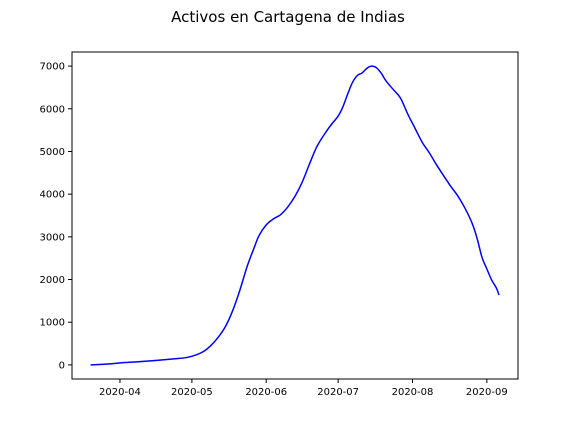 Image resolution: width=576 pixels, height=436 pixels. Describe the element at coordinates (52, 67) in the screenshot. I see `y-tick-label: 7000` at that location.